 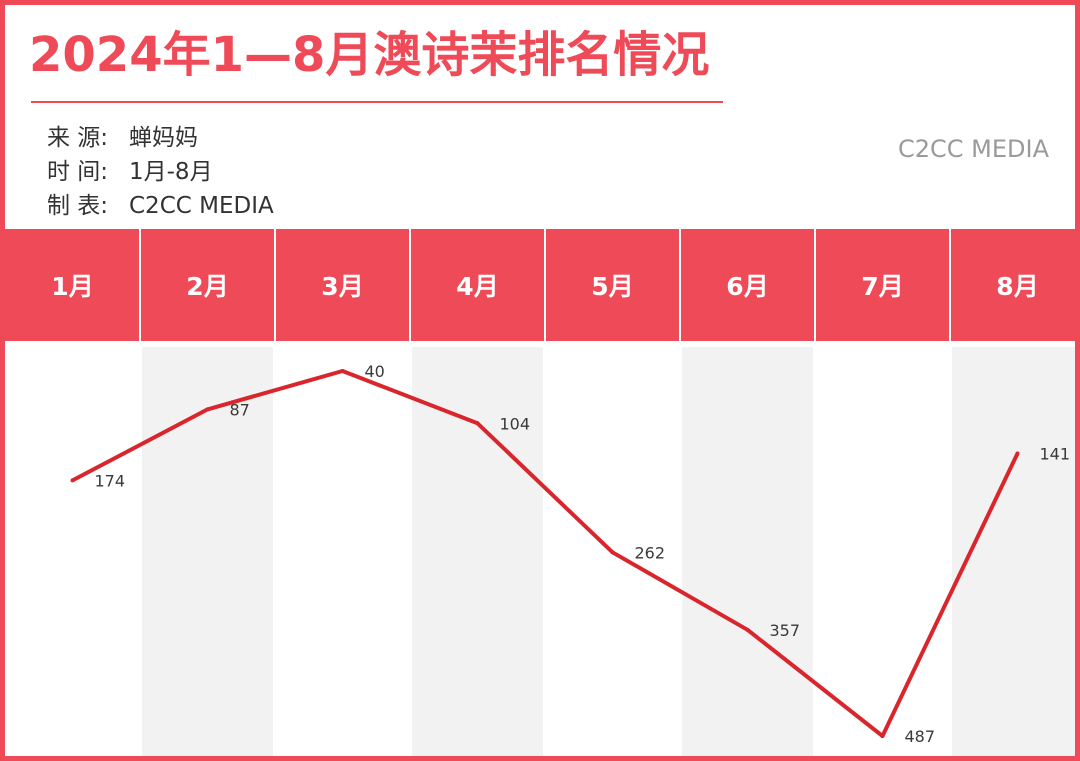 I want to click on time-row: 时 间: 1月-8月, so click(x=130, y=172).